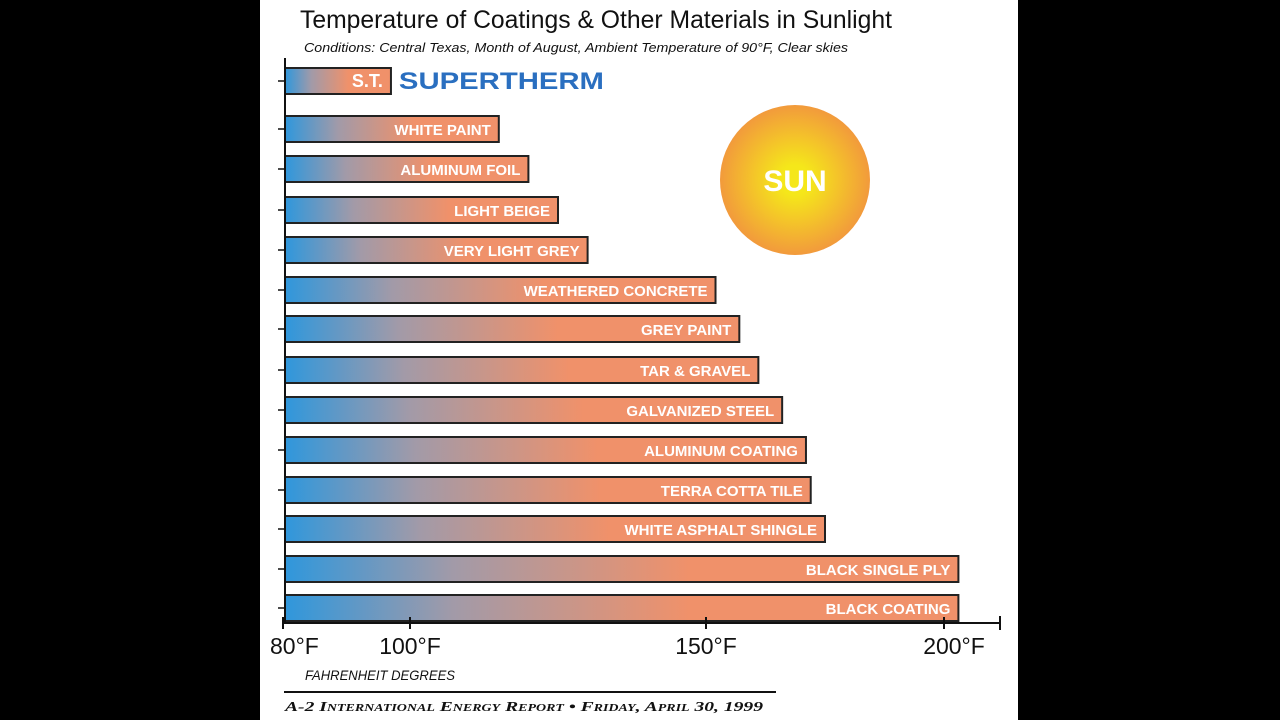 This screenshot has height=720, width=1280. Describe the element at coordinates (888, 609) in the screenshot. I see `bar-label: BLACK COATING` at that location.